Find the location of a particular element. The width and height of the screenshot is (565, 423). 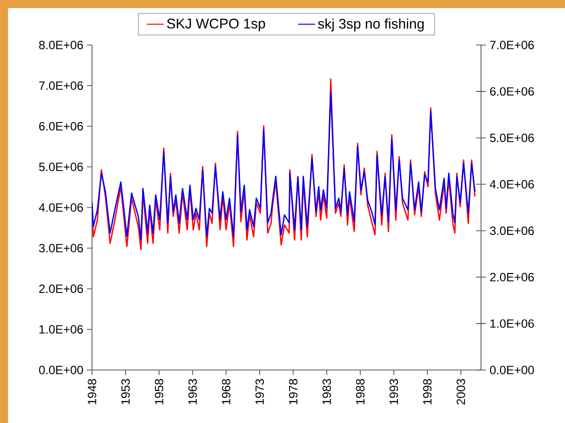

y2-tick-label: 2.0E+06 is located at coordinates (512, 277).